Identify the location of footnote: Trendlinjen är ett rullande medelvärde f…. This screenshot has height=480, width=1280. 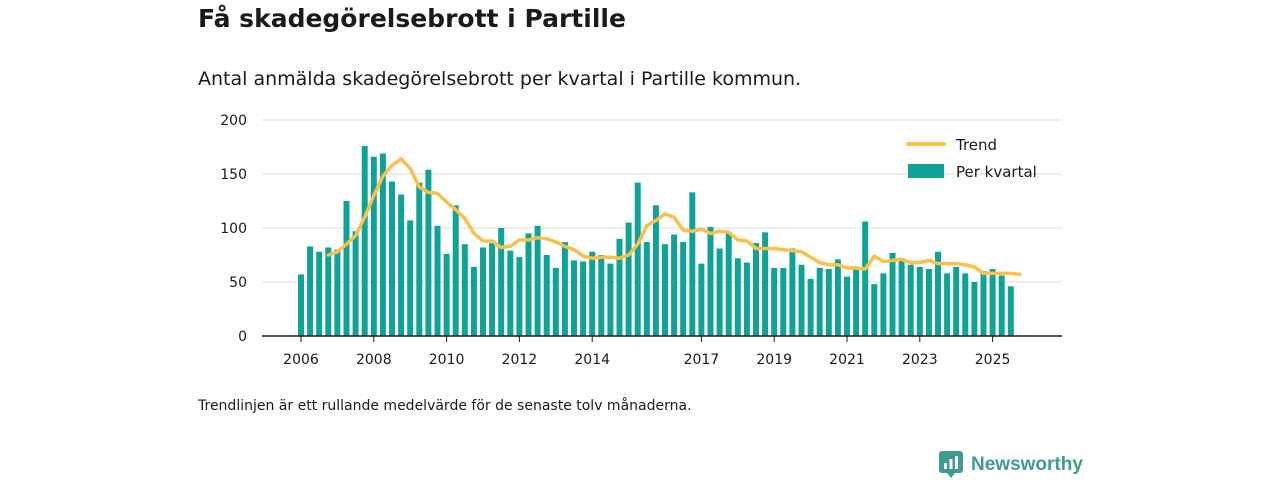
(445, 406).